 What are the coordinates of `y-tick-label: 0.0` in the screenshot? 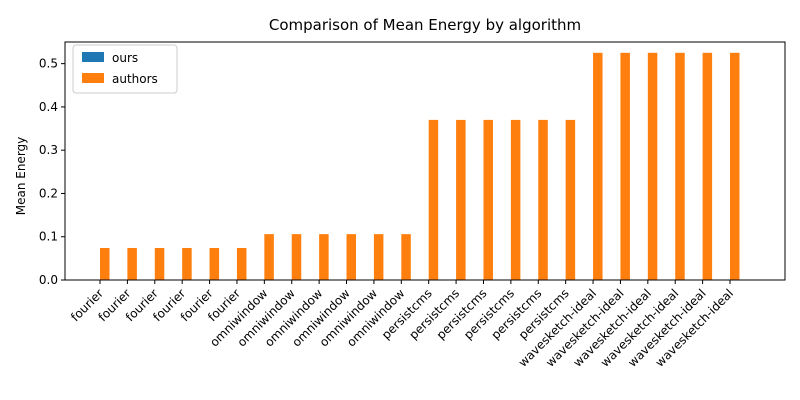 It's located at (48, 280).